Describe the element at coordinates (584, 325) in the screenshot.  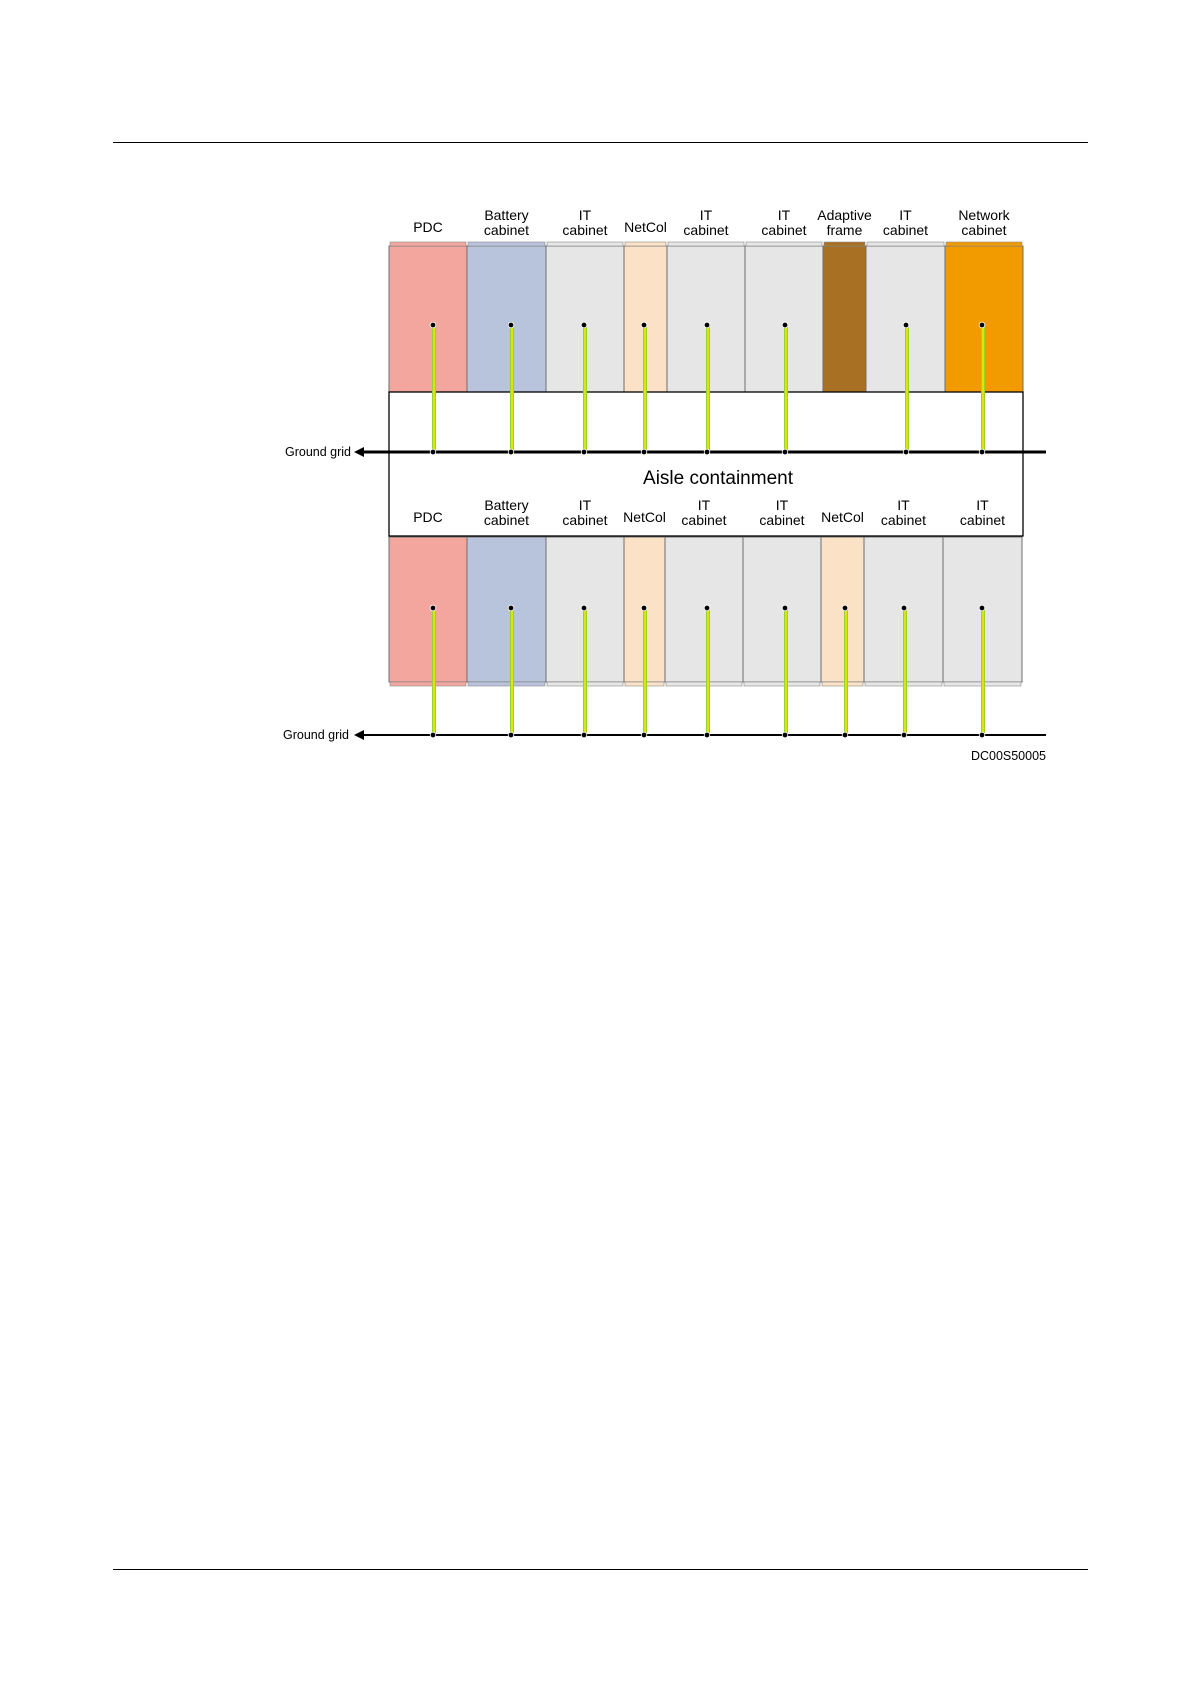
I see `top-it-cabinet-3-ground-terminal` at that location.